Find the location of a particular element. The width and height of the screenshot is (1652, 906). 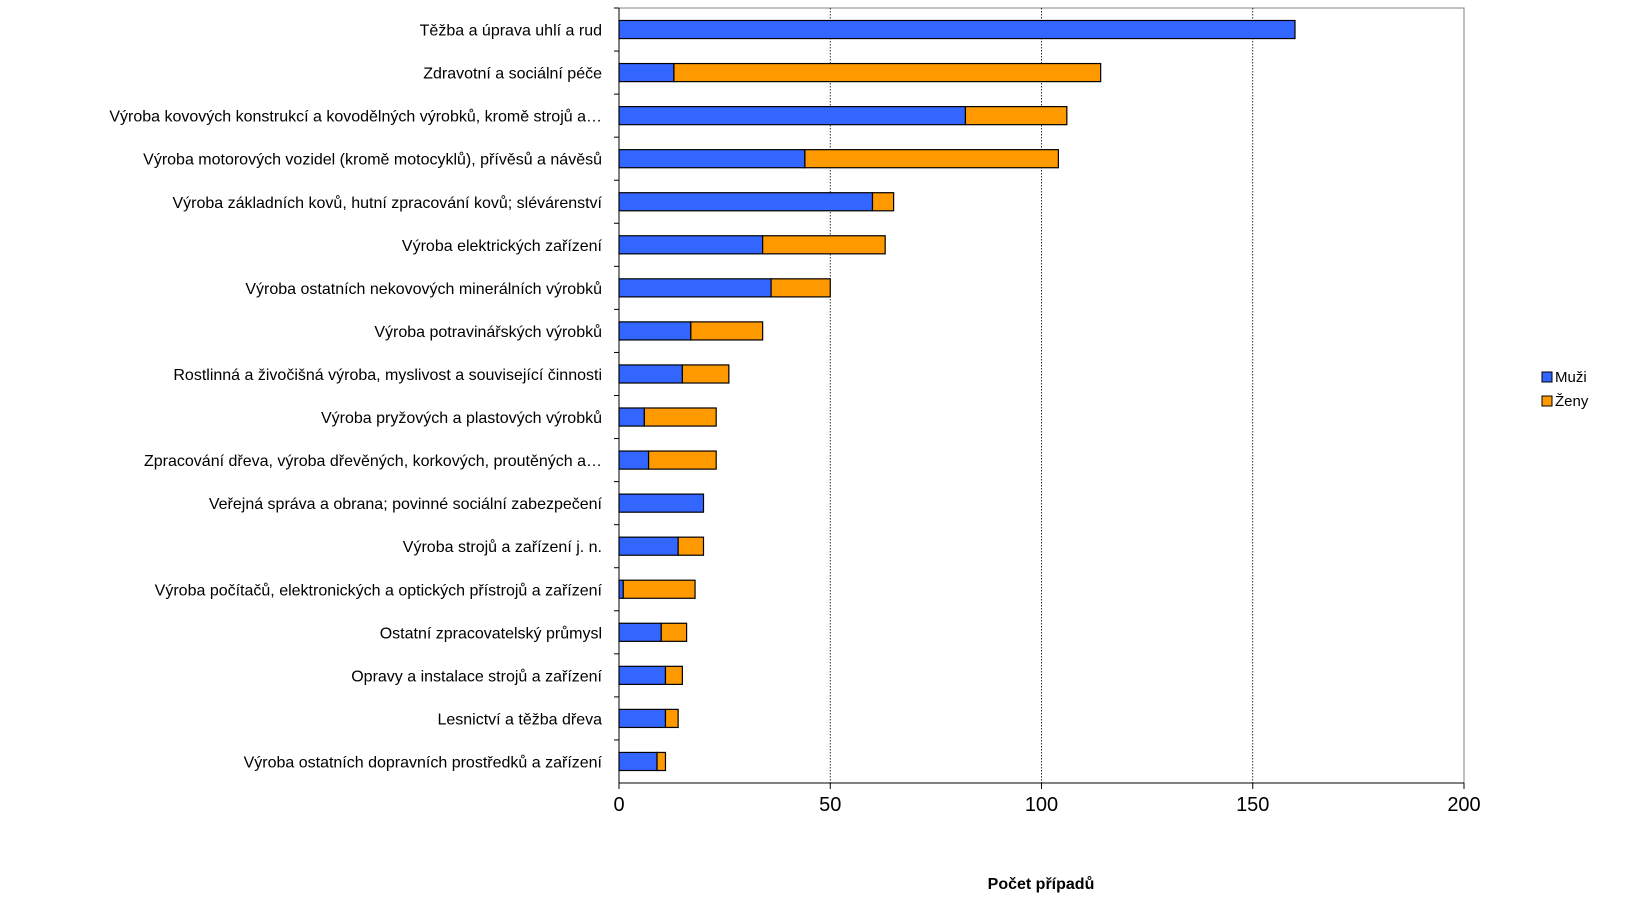

legend-label: Muži is located at coordinates (1571, 377).